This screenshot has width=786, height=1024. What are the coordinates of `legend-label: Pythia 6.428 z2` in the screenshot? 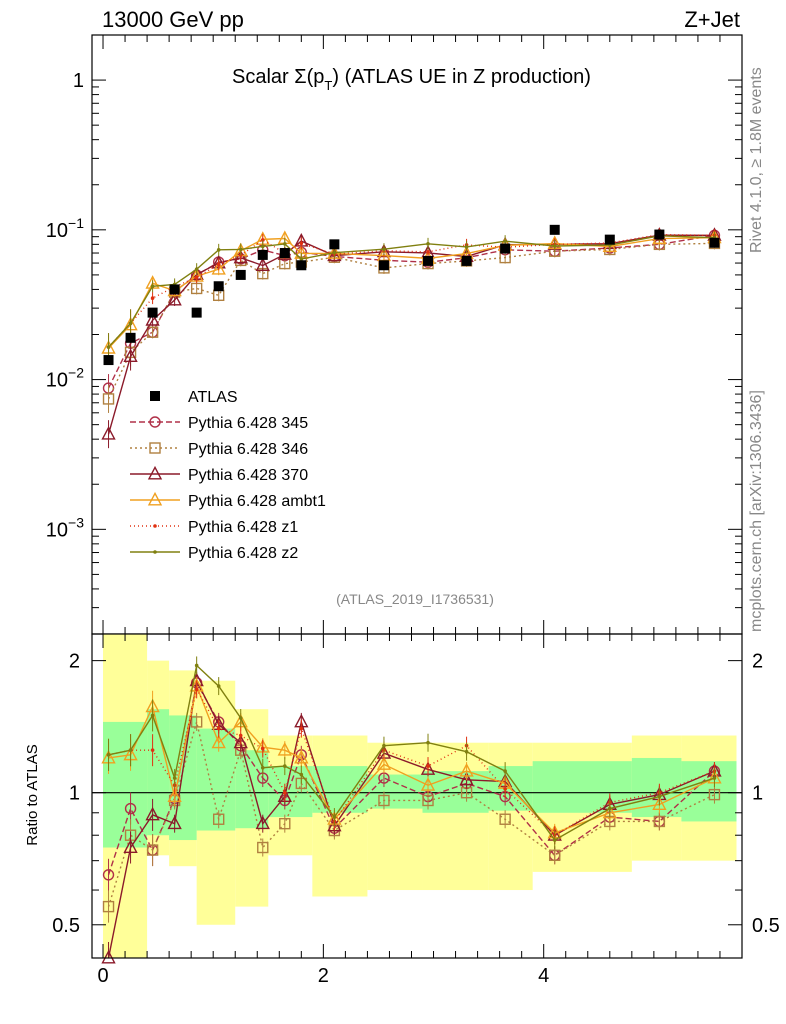 It's located at (243, 553).